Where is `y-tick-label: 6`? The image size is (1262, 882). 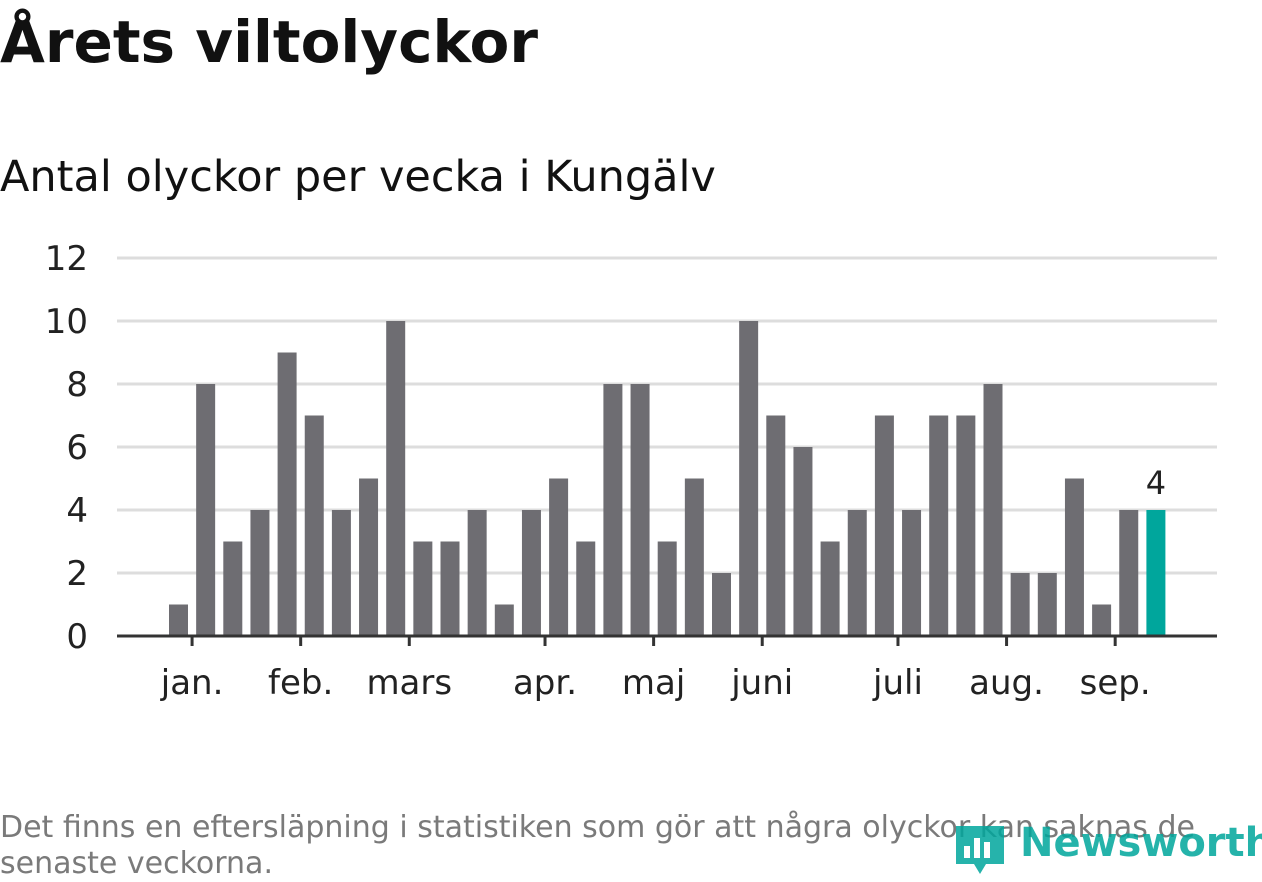
y-tick-label: 6 is located at coordinates (77, 448).